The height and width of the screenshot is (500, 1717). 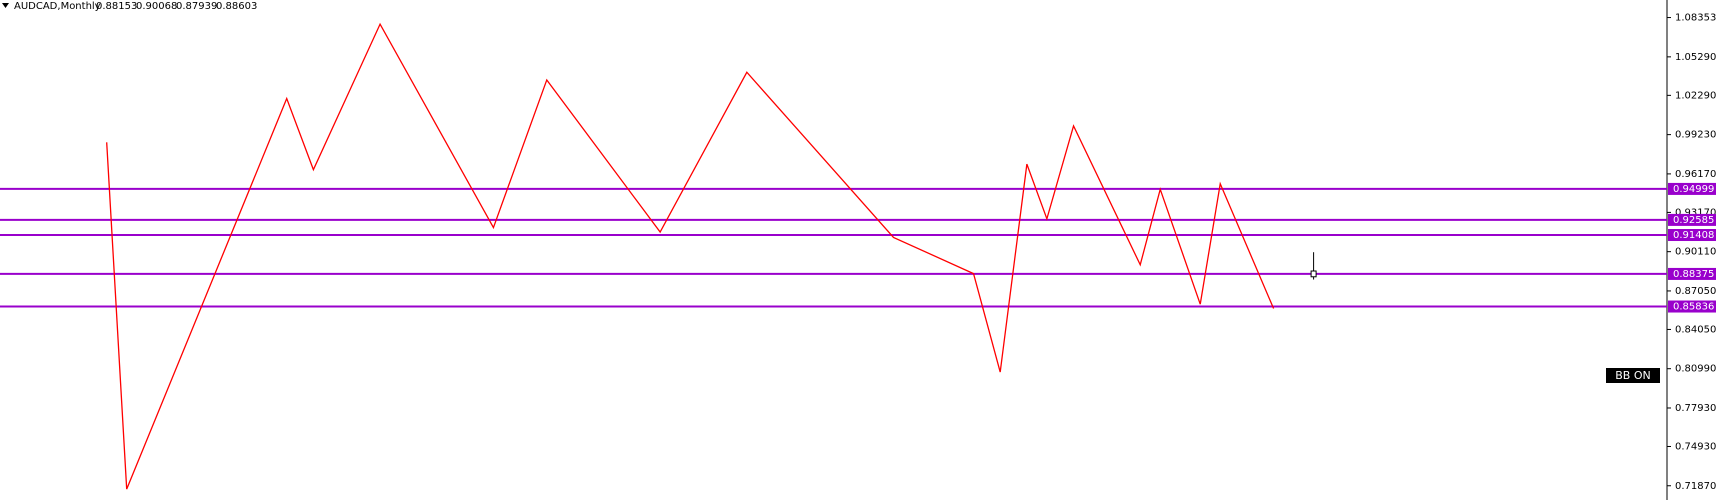 I want to click on level-label: 0.94999, so click(x=1693, y=189).